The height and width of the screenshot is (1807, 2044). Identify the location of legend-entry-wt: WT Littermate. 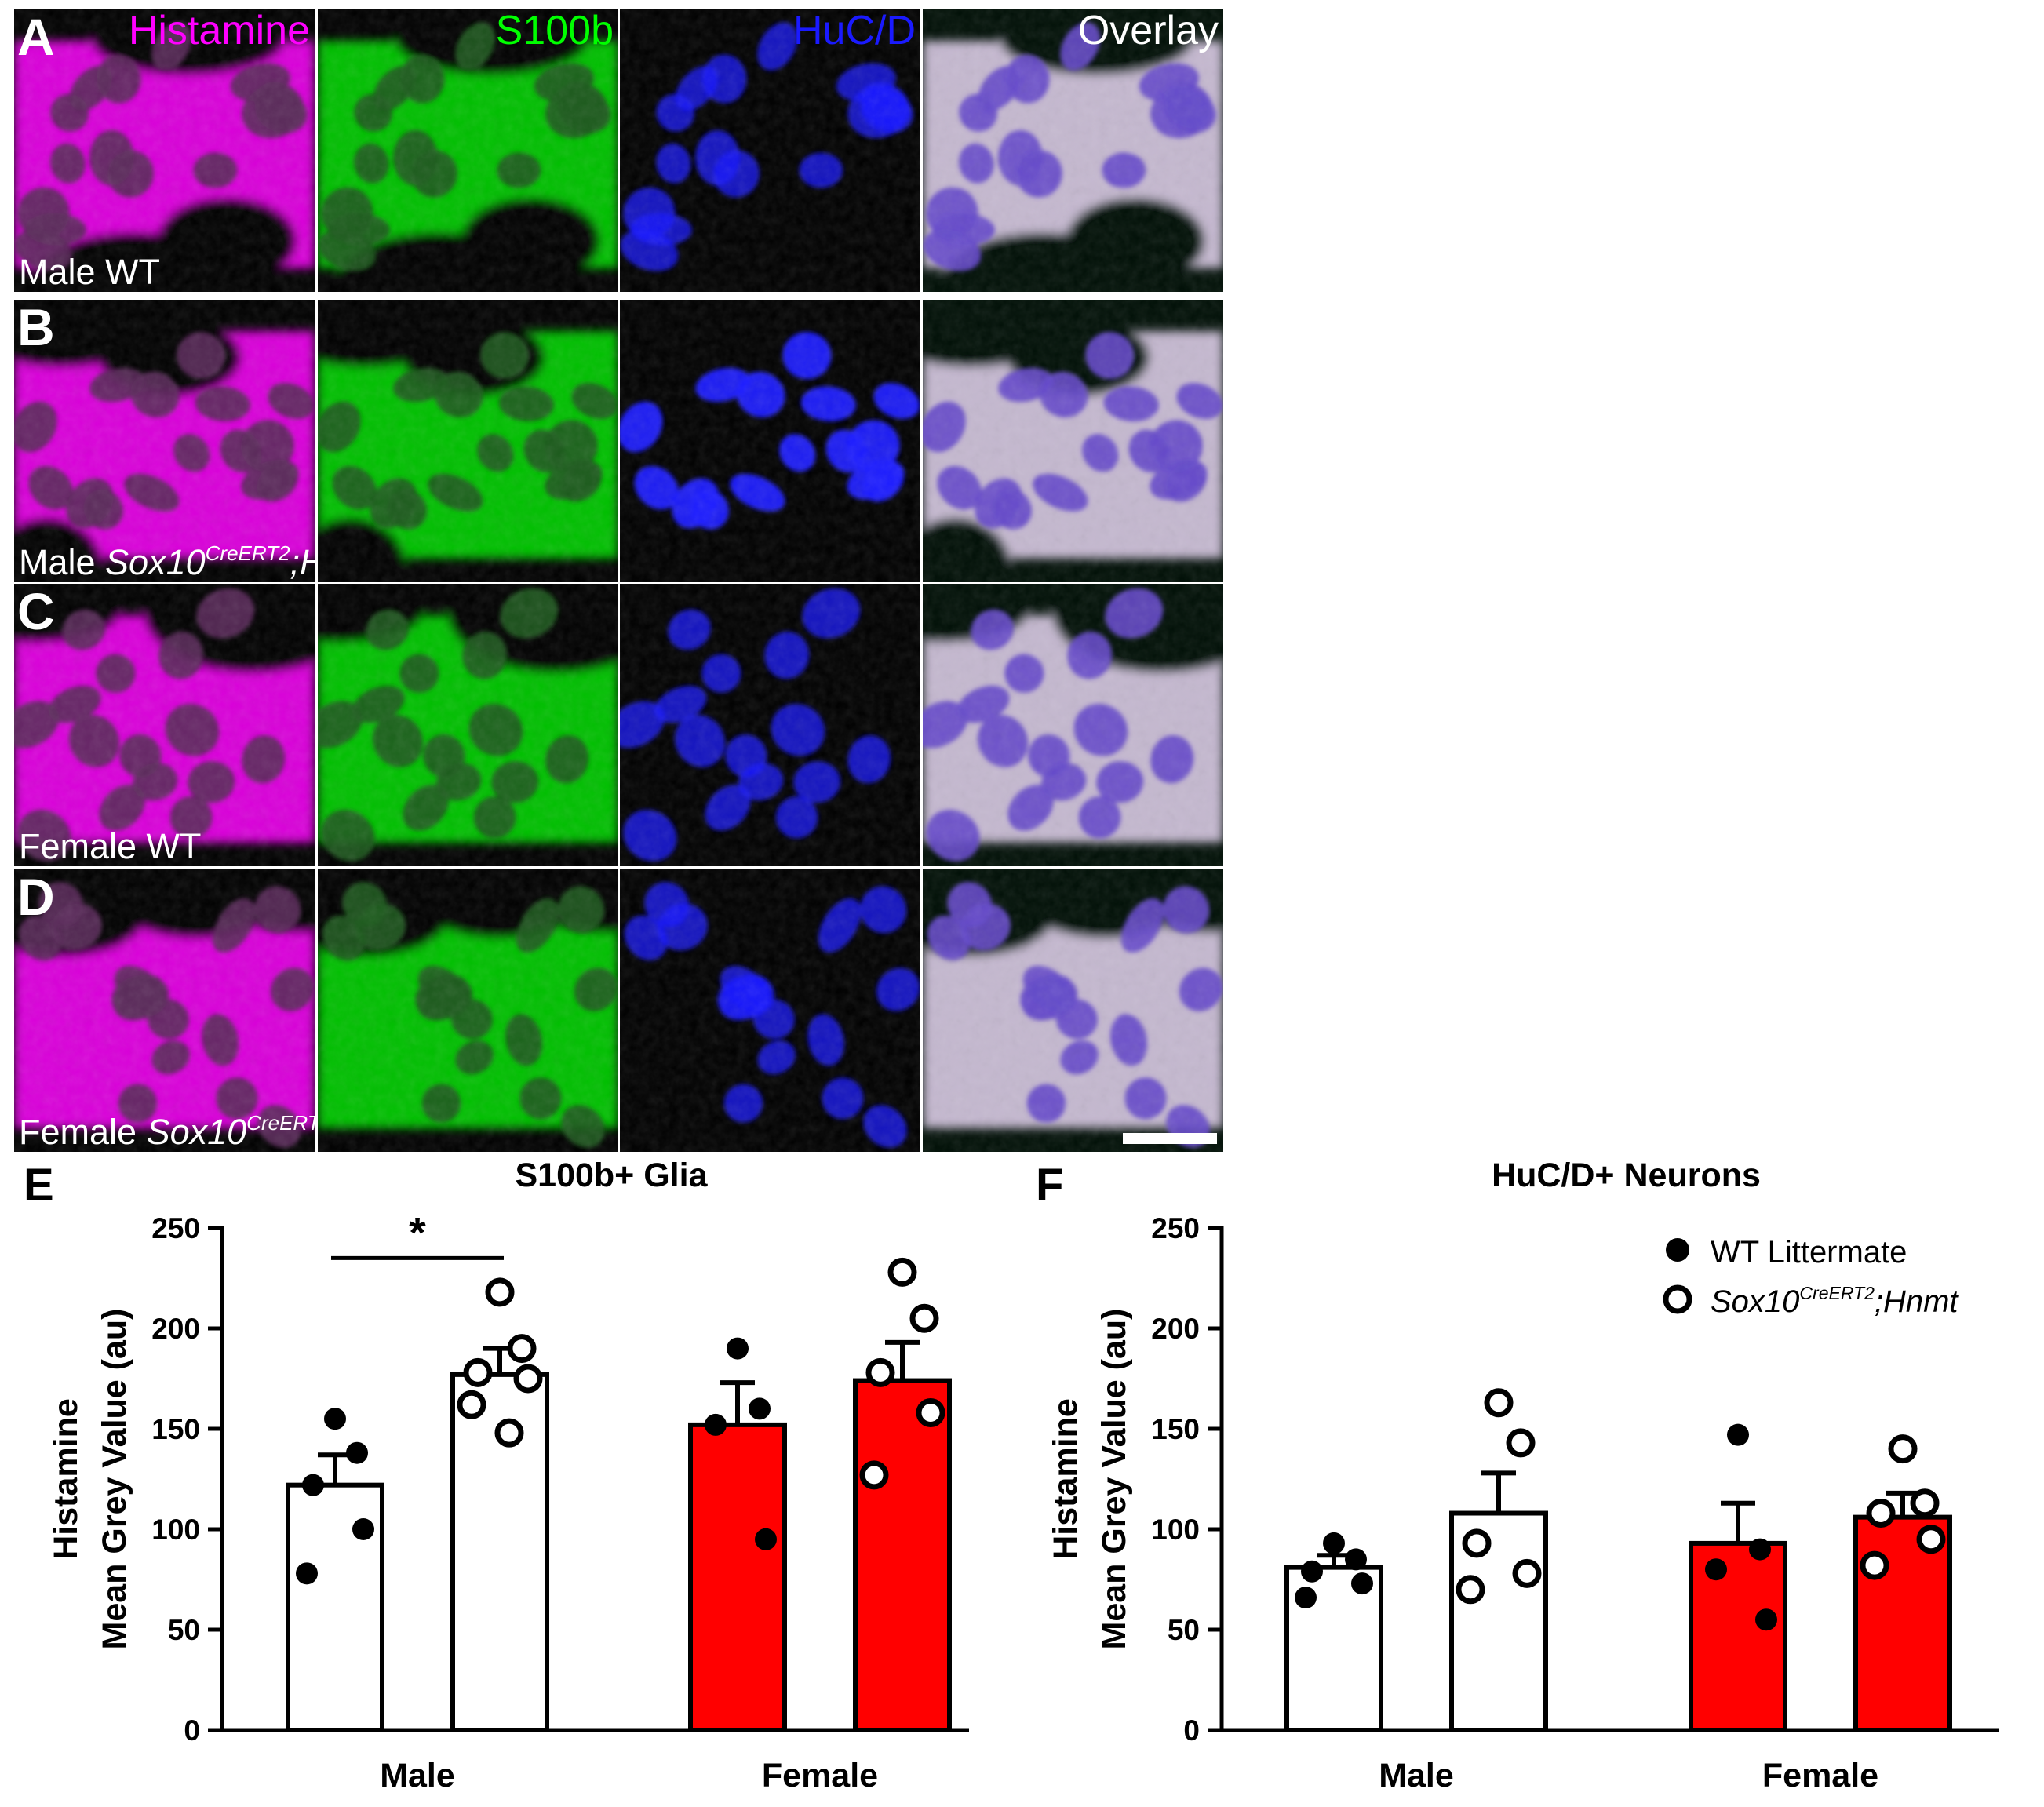
(1786, 1252).